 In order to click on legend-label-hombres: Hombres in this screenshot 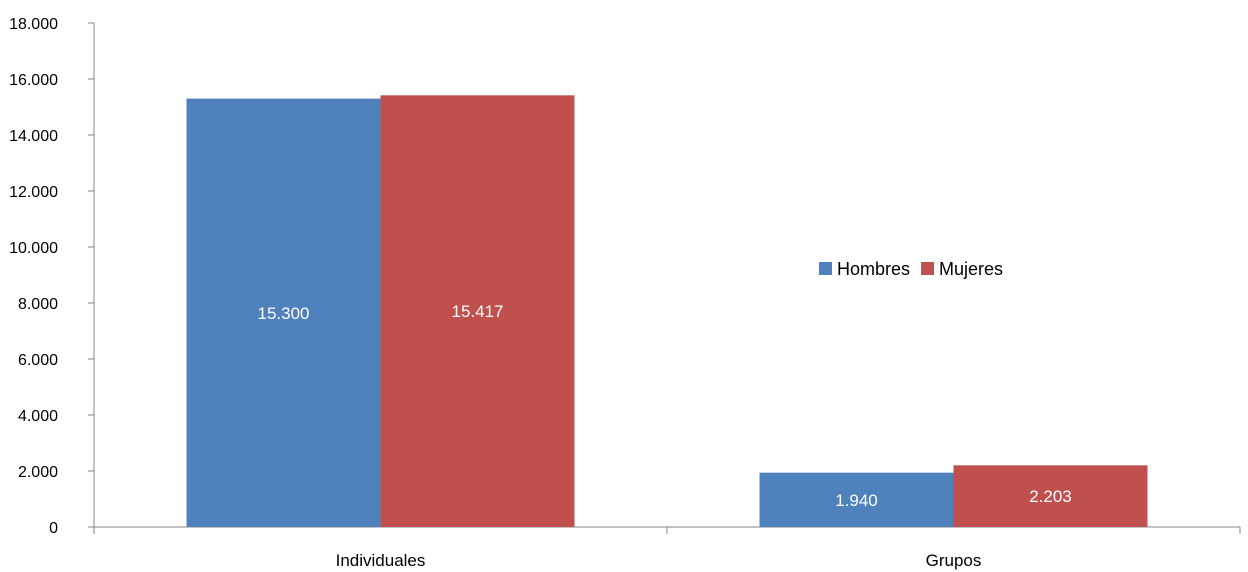, I will do `click(873, 269)`.